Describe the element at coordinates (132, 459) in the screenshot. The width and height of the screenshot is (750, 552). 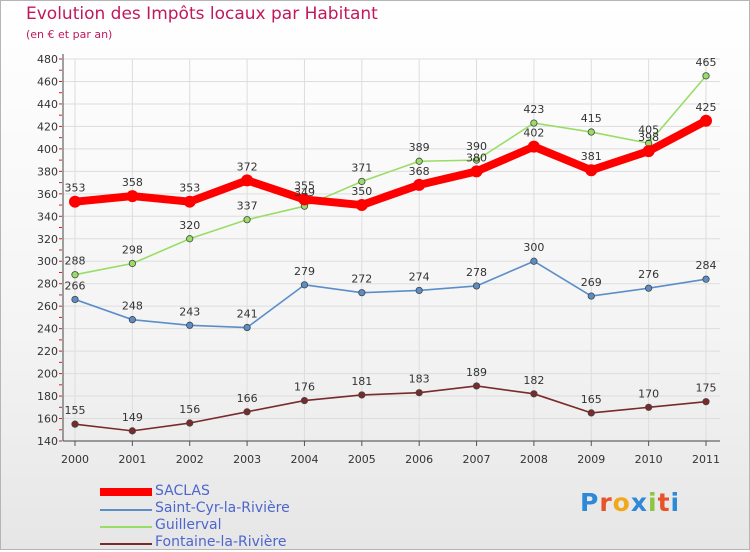
I see `x-tick-label: 2001` at that location.